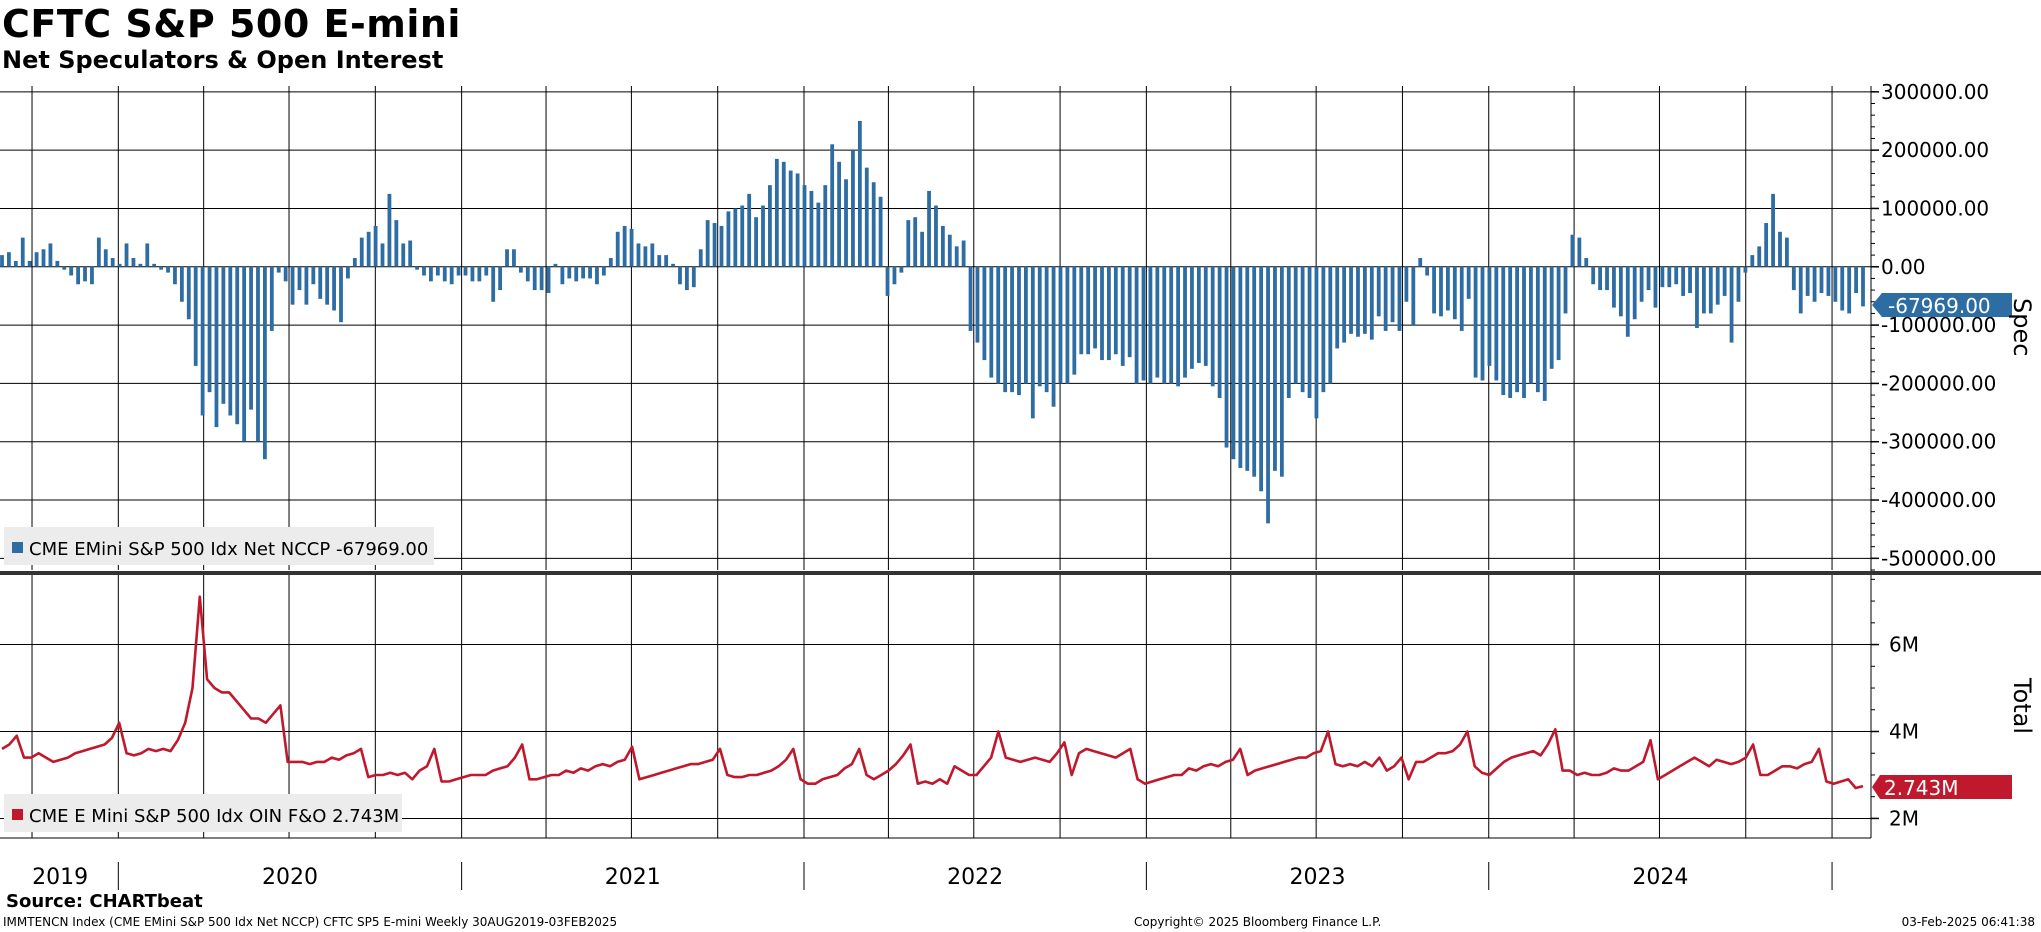  I want to click on source-note: Source: CHARTbeat, so click(104, 901).